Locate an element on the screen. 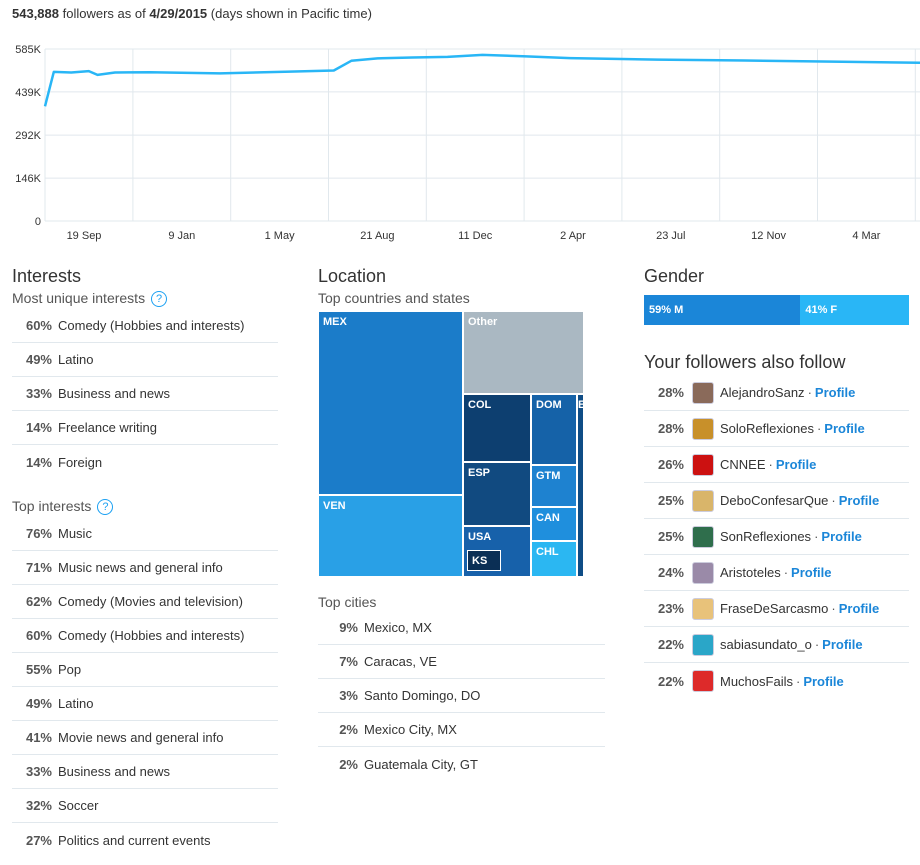  list-item: 49% Latino is located at coordinates (145, 360).